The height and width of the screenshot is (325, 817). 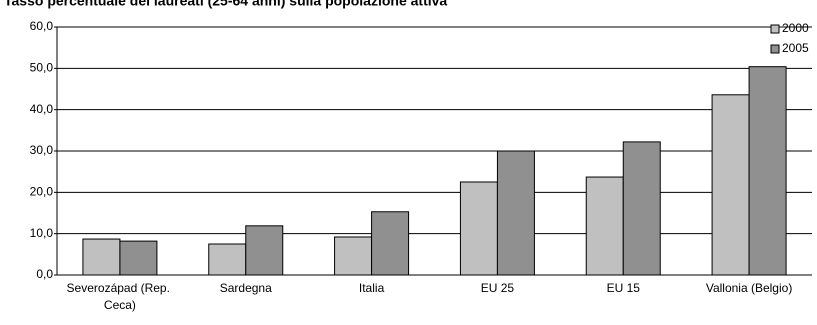 I want to click on x-tick-label: Vallonia (Belgio), so click(x=749, y=288).